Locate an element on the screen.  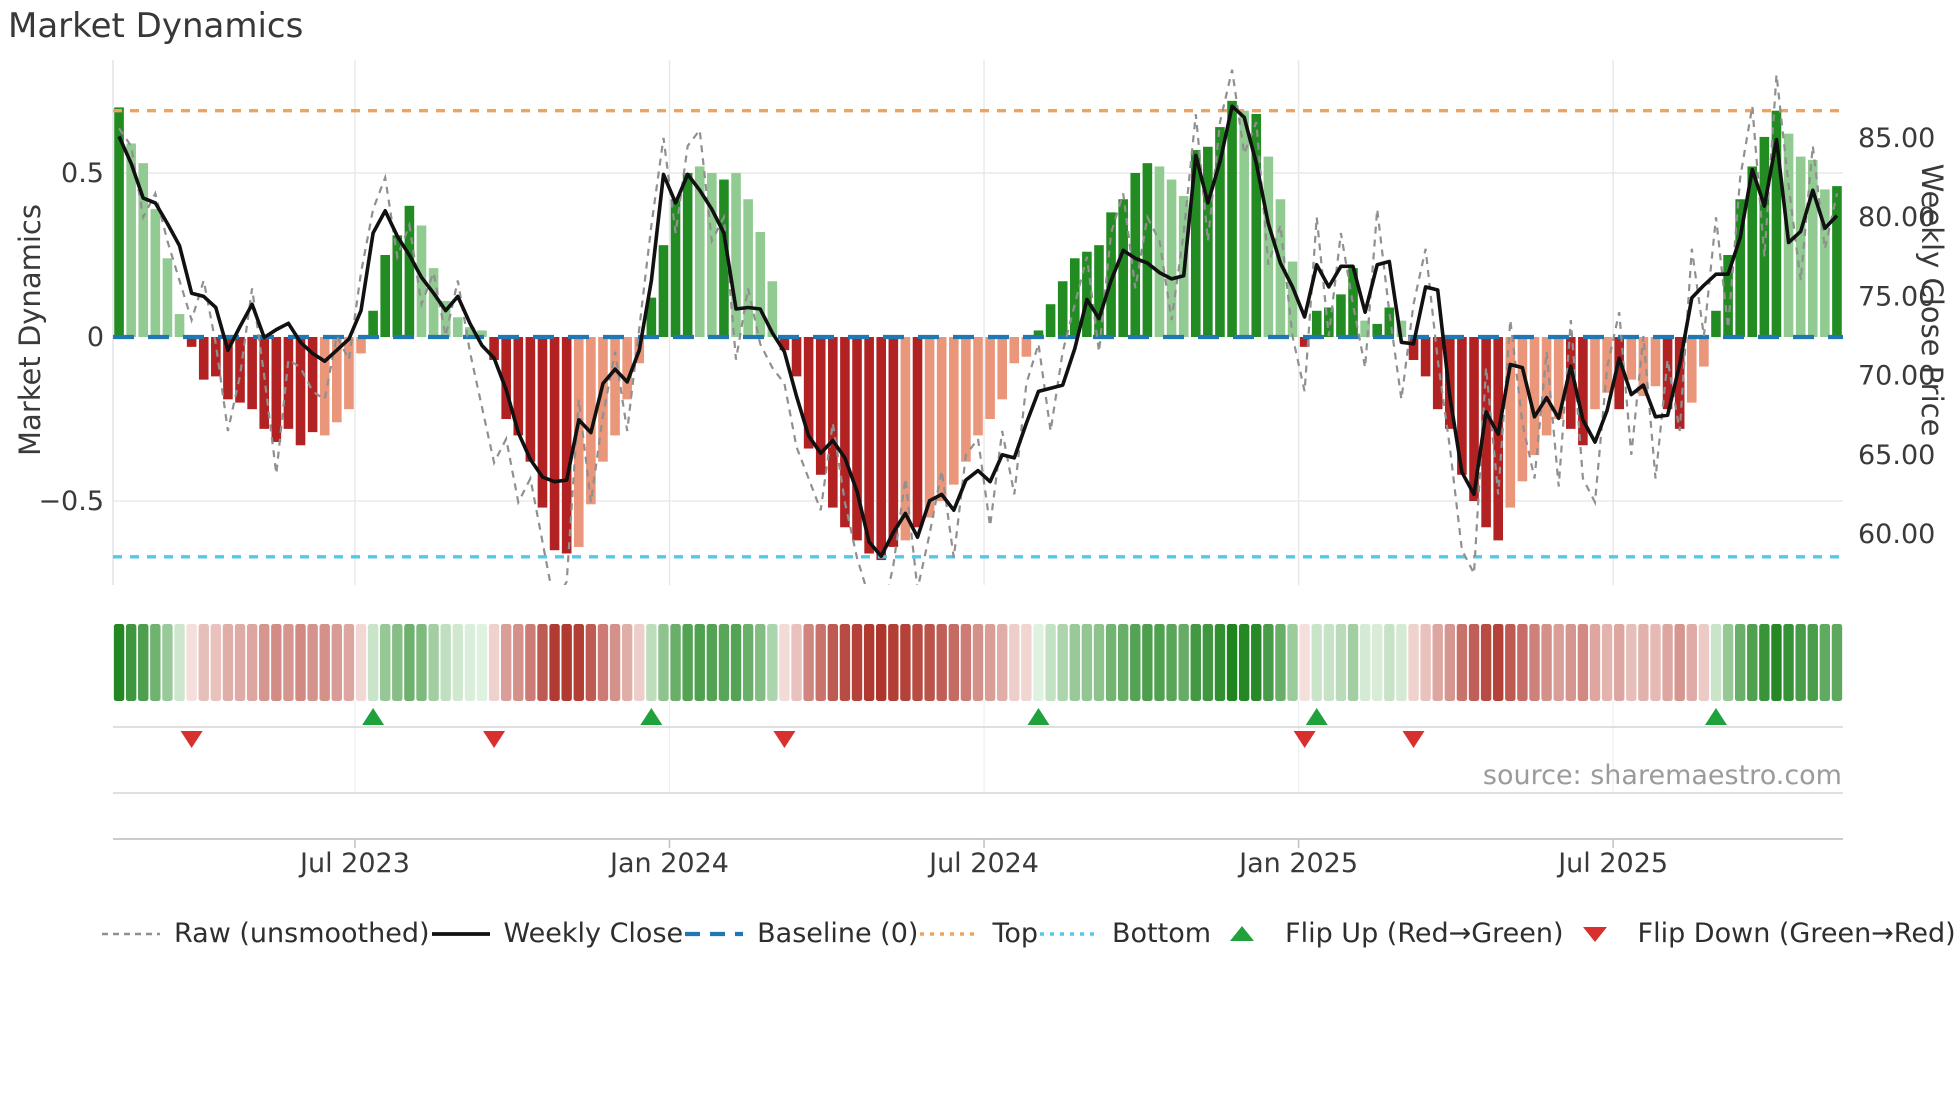
legend-swatch-dashed-blue-line-icon is located at coordinates (714, 934).